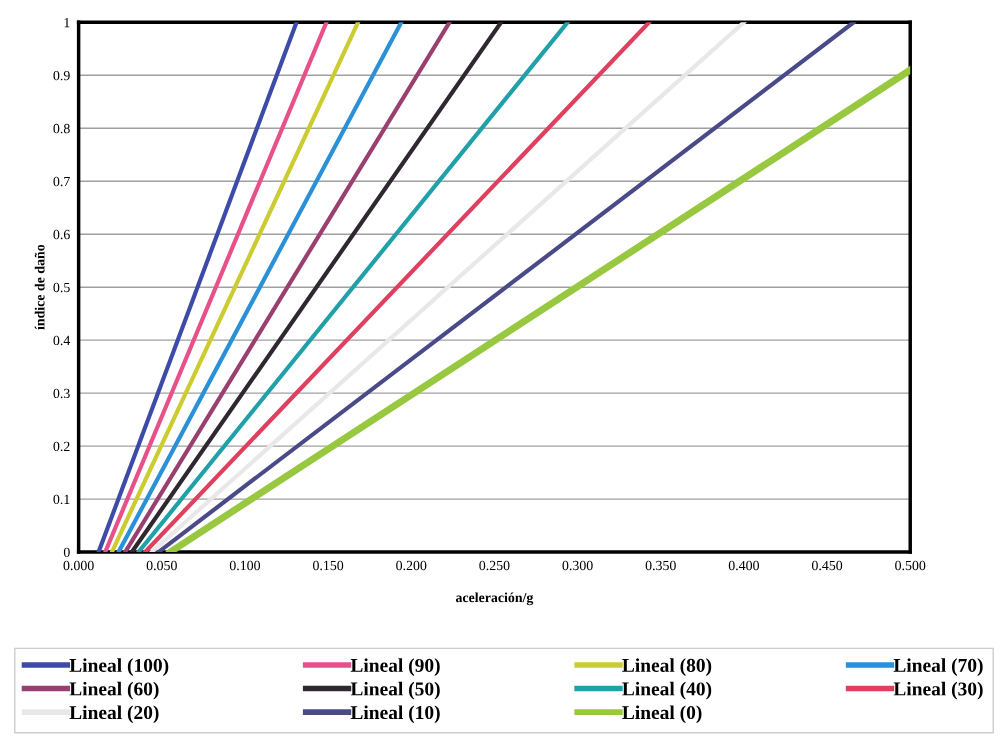 The image size is (1008, 744). What do you see at coordinates (61, 128) in the screenshot?
I see `y-tick-label: 0.8` at bounding box center [61, 128].